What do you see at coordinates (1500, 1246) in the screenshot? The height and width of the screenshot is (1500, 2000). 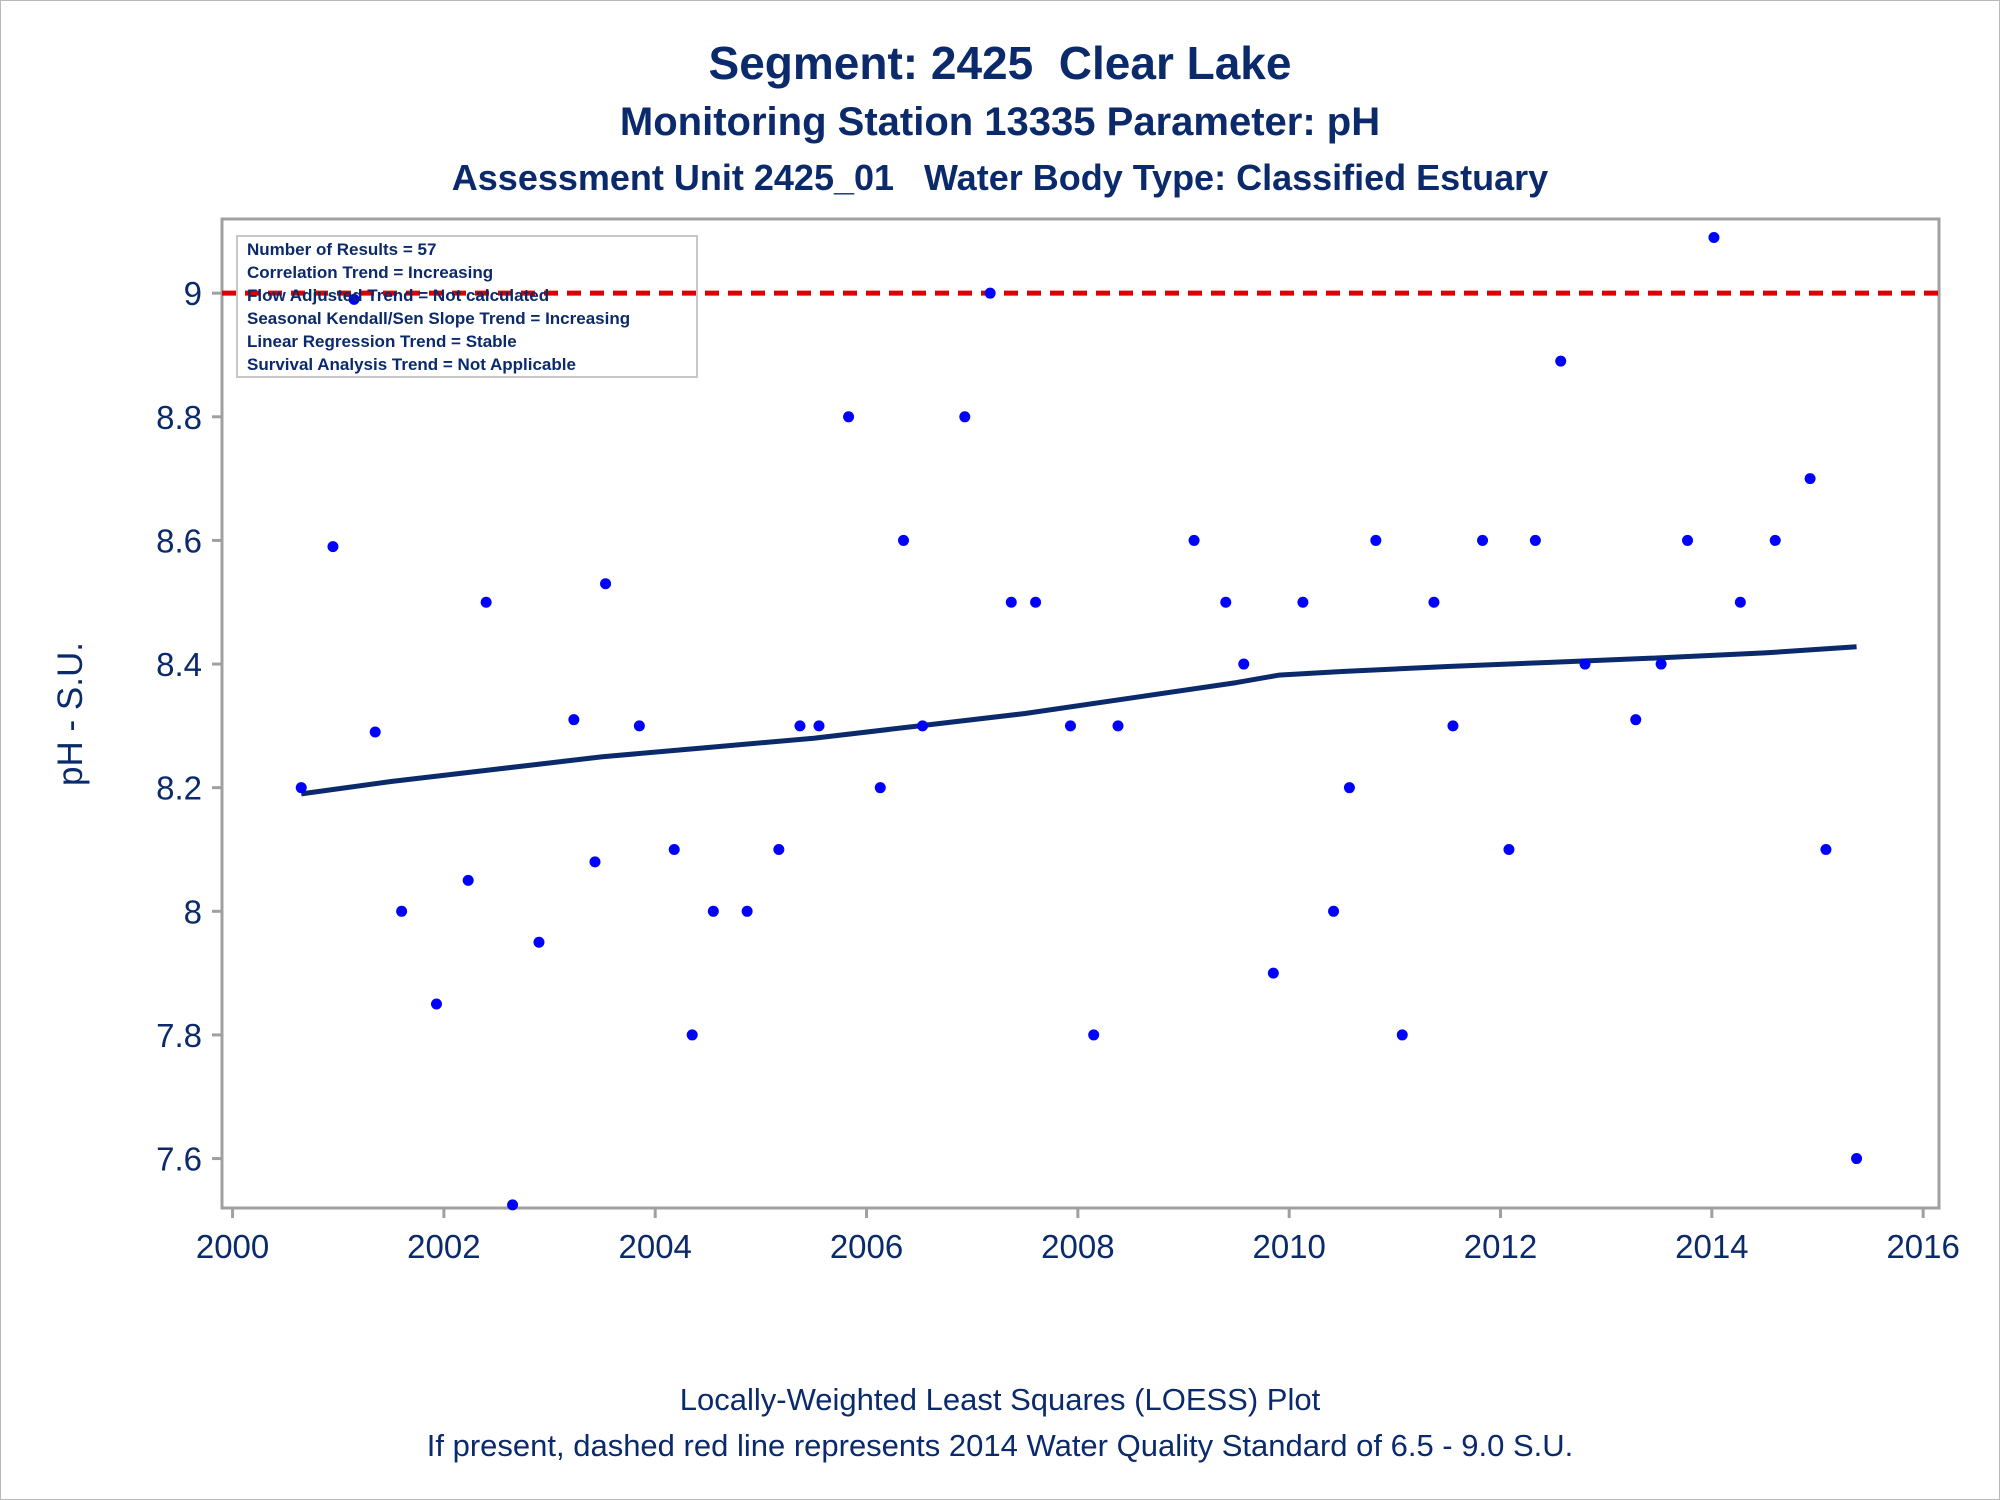 I see `x-tick-label: 2012` at bounding box center [1500, 1246].